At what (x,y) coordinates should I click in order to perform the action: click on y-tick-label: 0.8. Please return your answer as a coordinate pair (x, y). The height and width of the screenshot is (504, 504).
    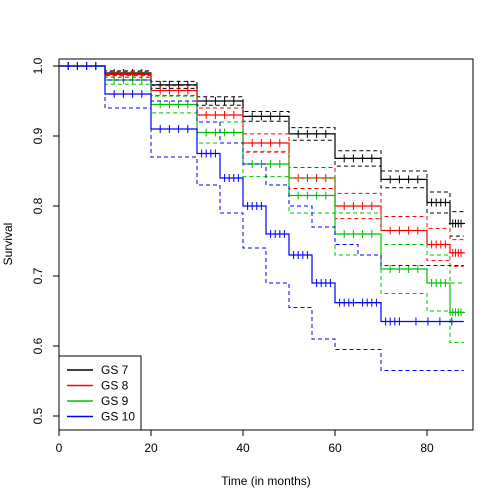
    Looking at the image, I should click on (38, 205).